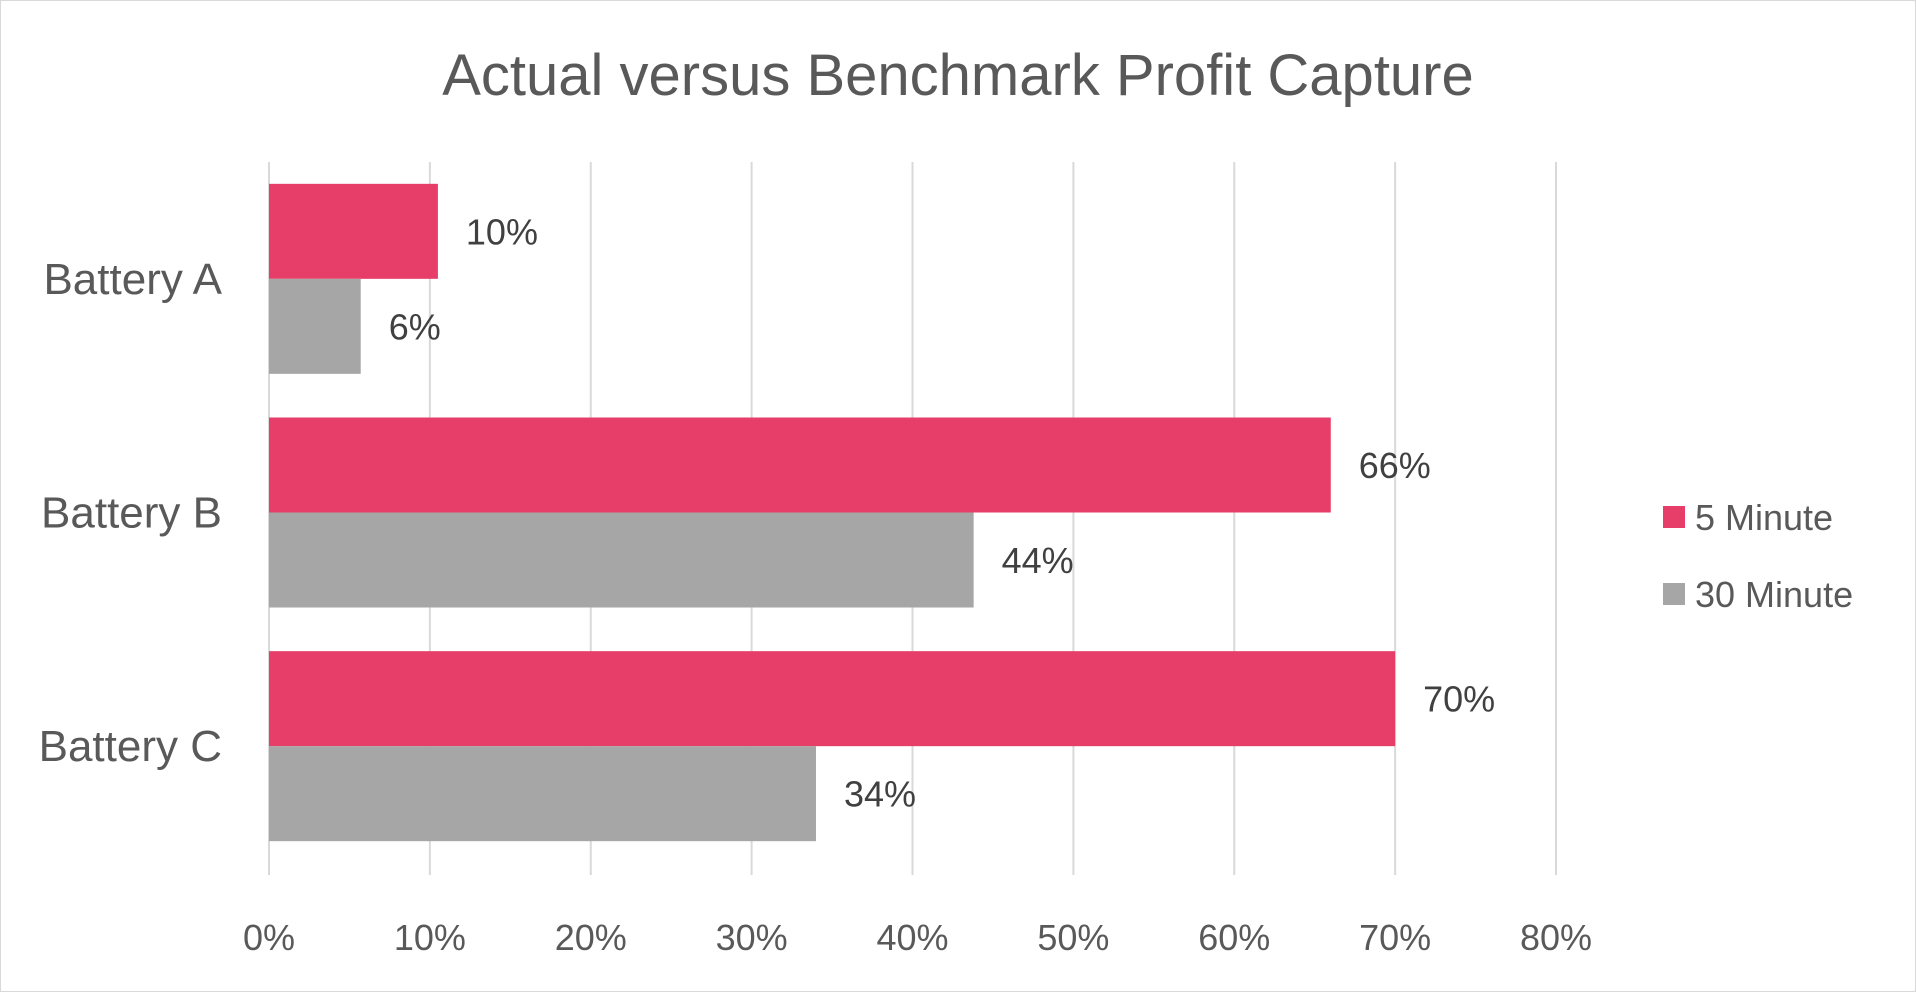 The height and width of the screenshot is (992, 1916). What do you see at coordinates (1038, 560) in the screenshot?
I see `data-label: 44%` at bounding box center [1038, 560].